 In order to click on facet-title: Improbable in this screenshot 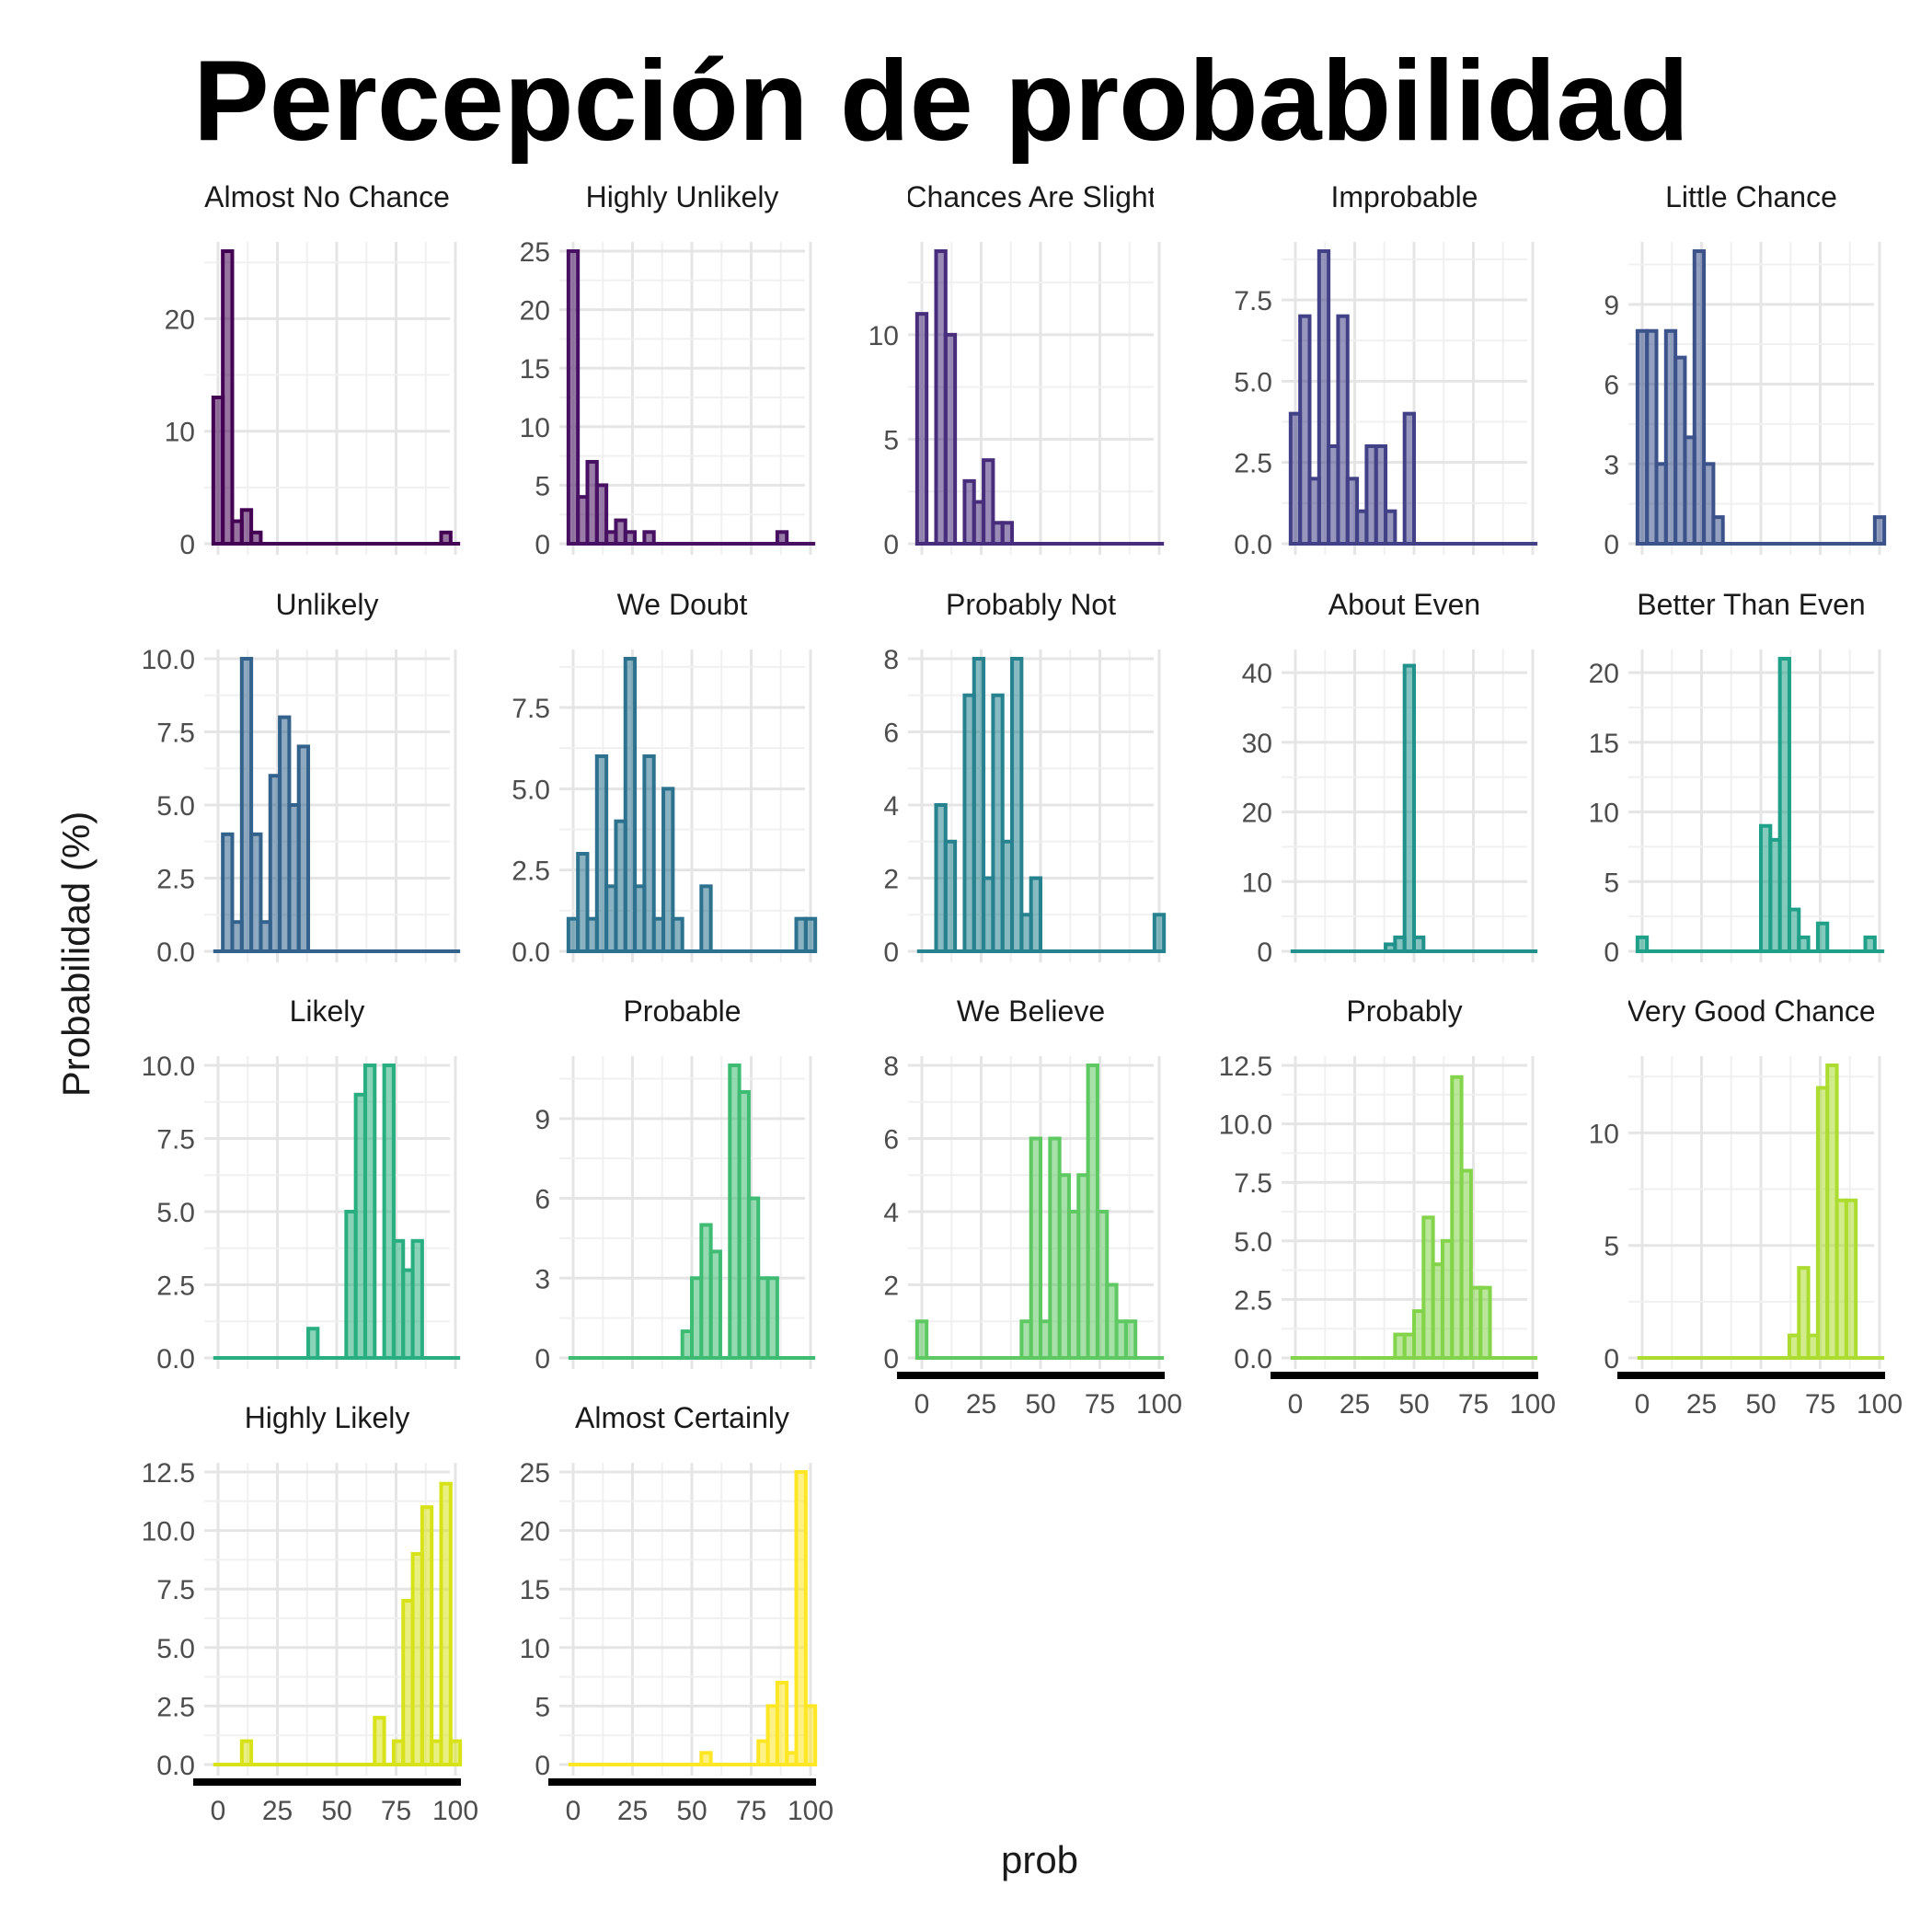, I will do `click(1404, 196)`.